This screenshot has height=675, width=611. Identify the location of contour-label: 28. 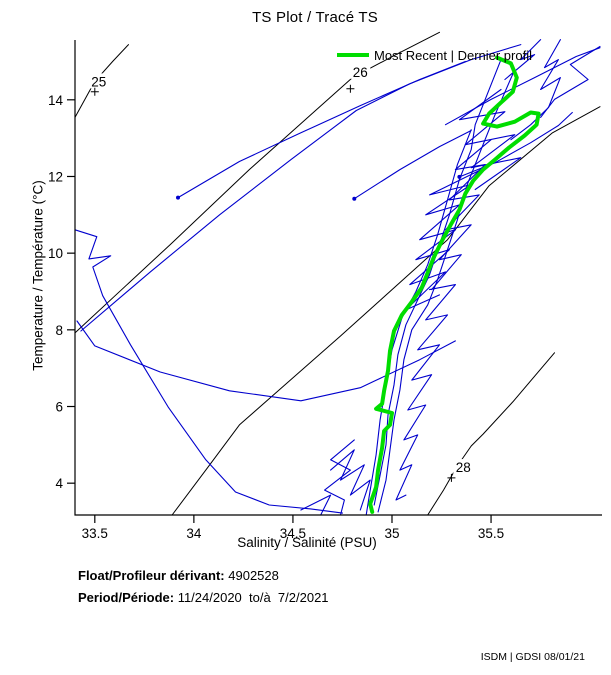
(463, 467).